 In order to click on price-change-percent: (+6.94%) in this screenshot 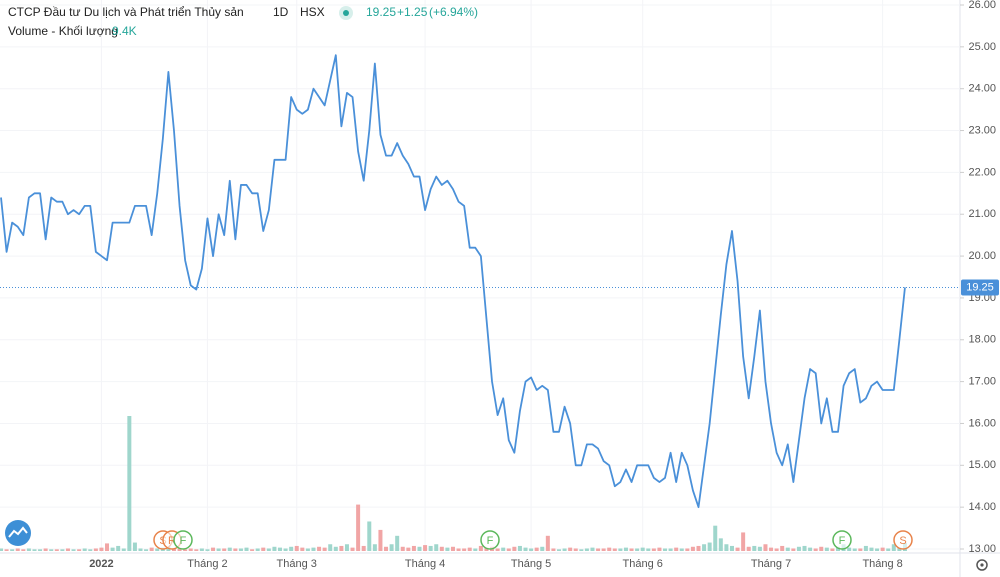, I will do `click(453, 12)`.